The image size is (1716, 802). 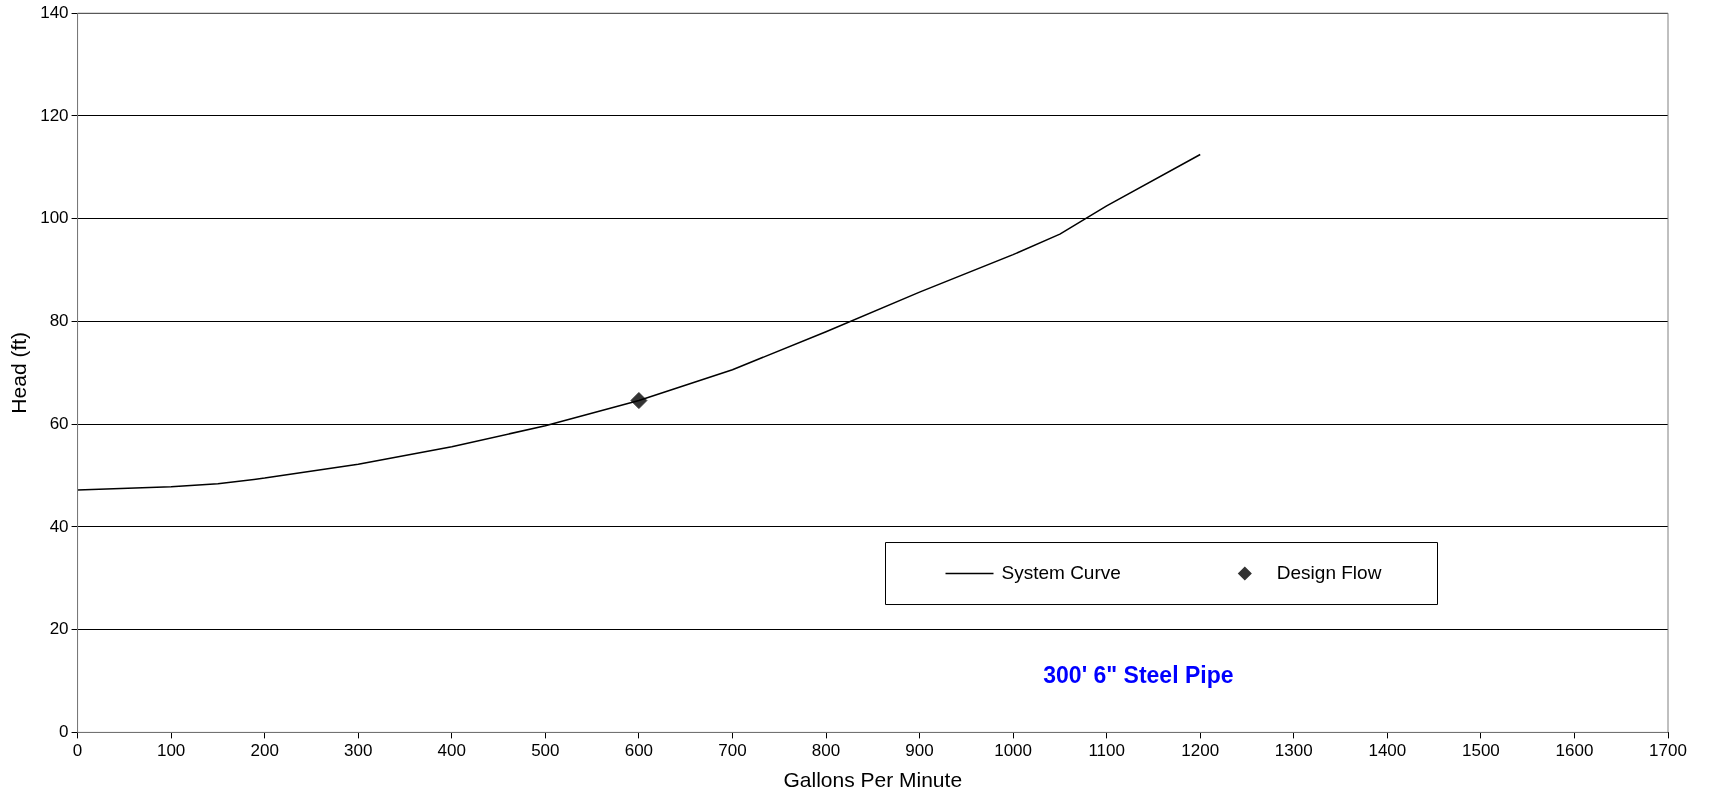 What do you see at coordinates (1061, 572) in the screenshot?
I see `legend-label: System Curve` at bounding box center [1061, 572].